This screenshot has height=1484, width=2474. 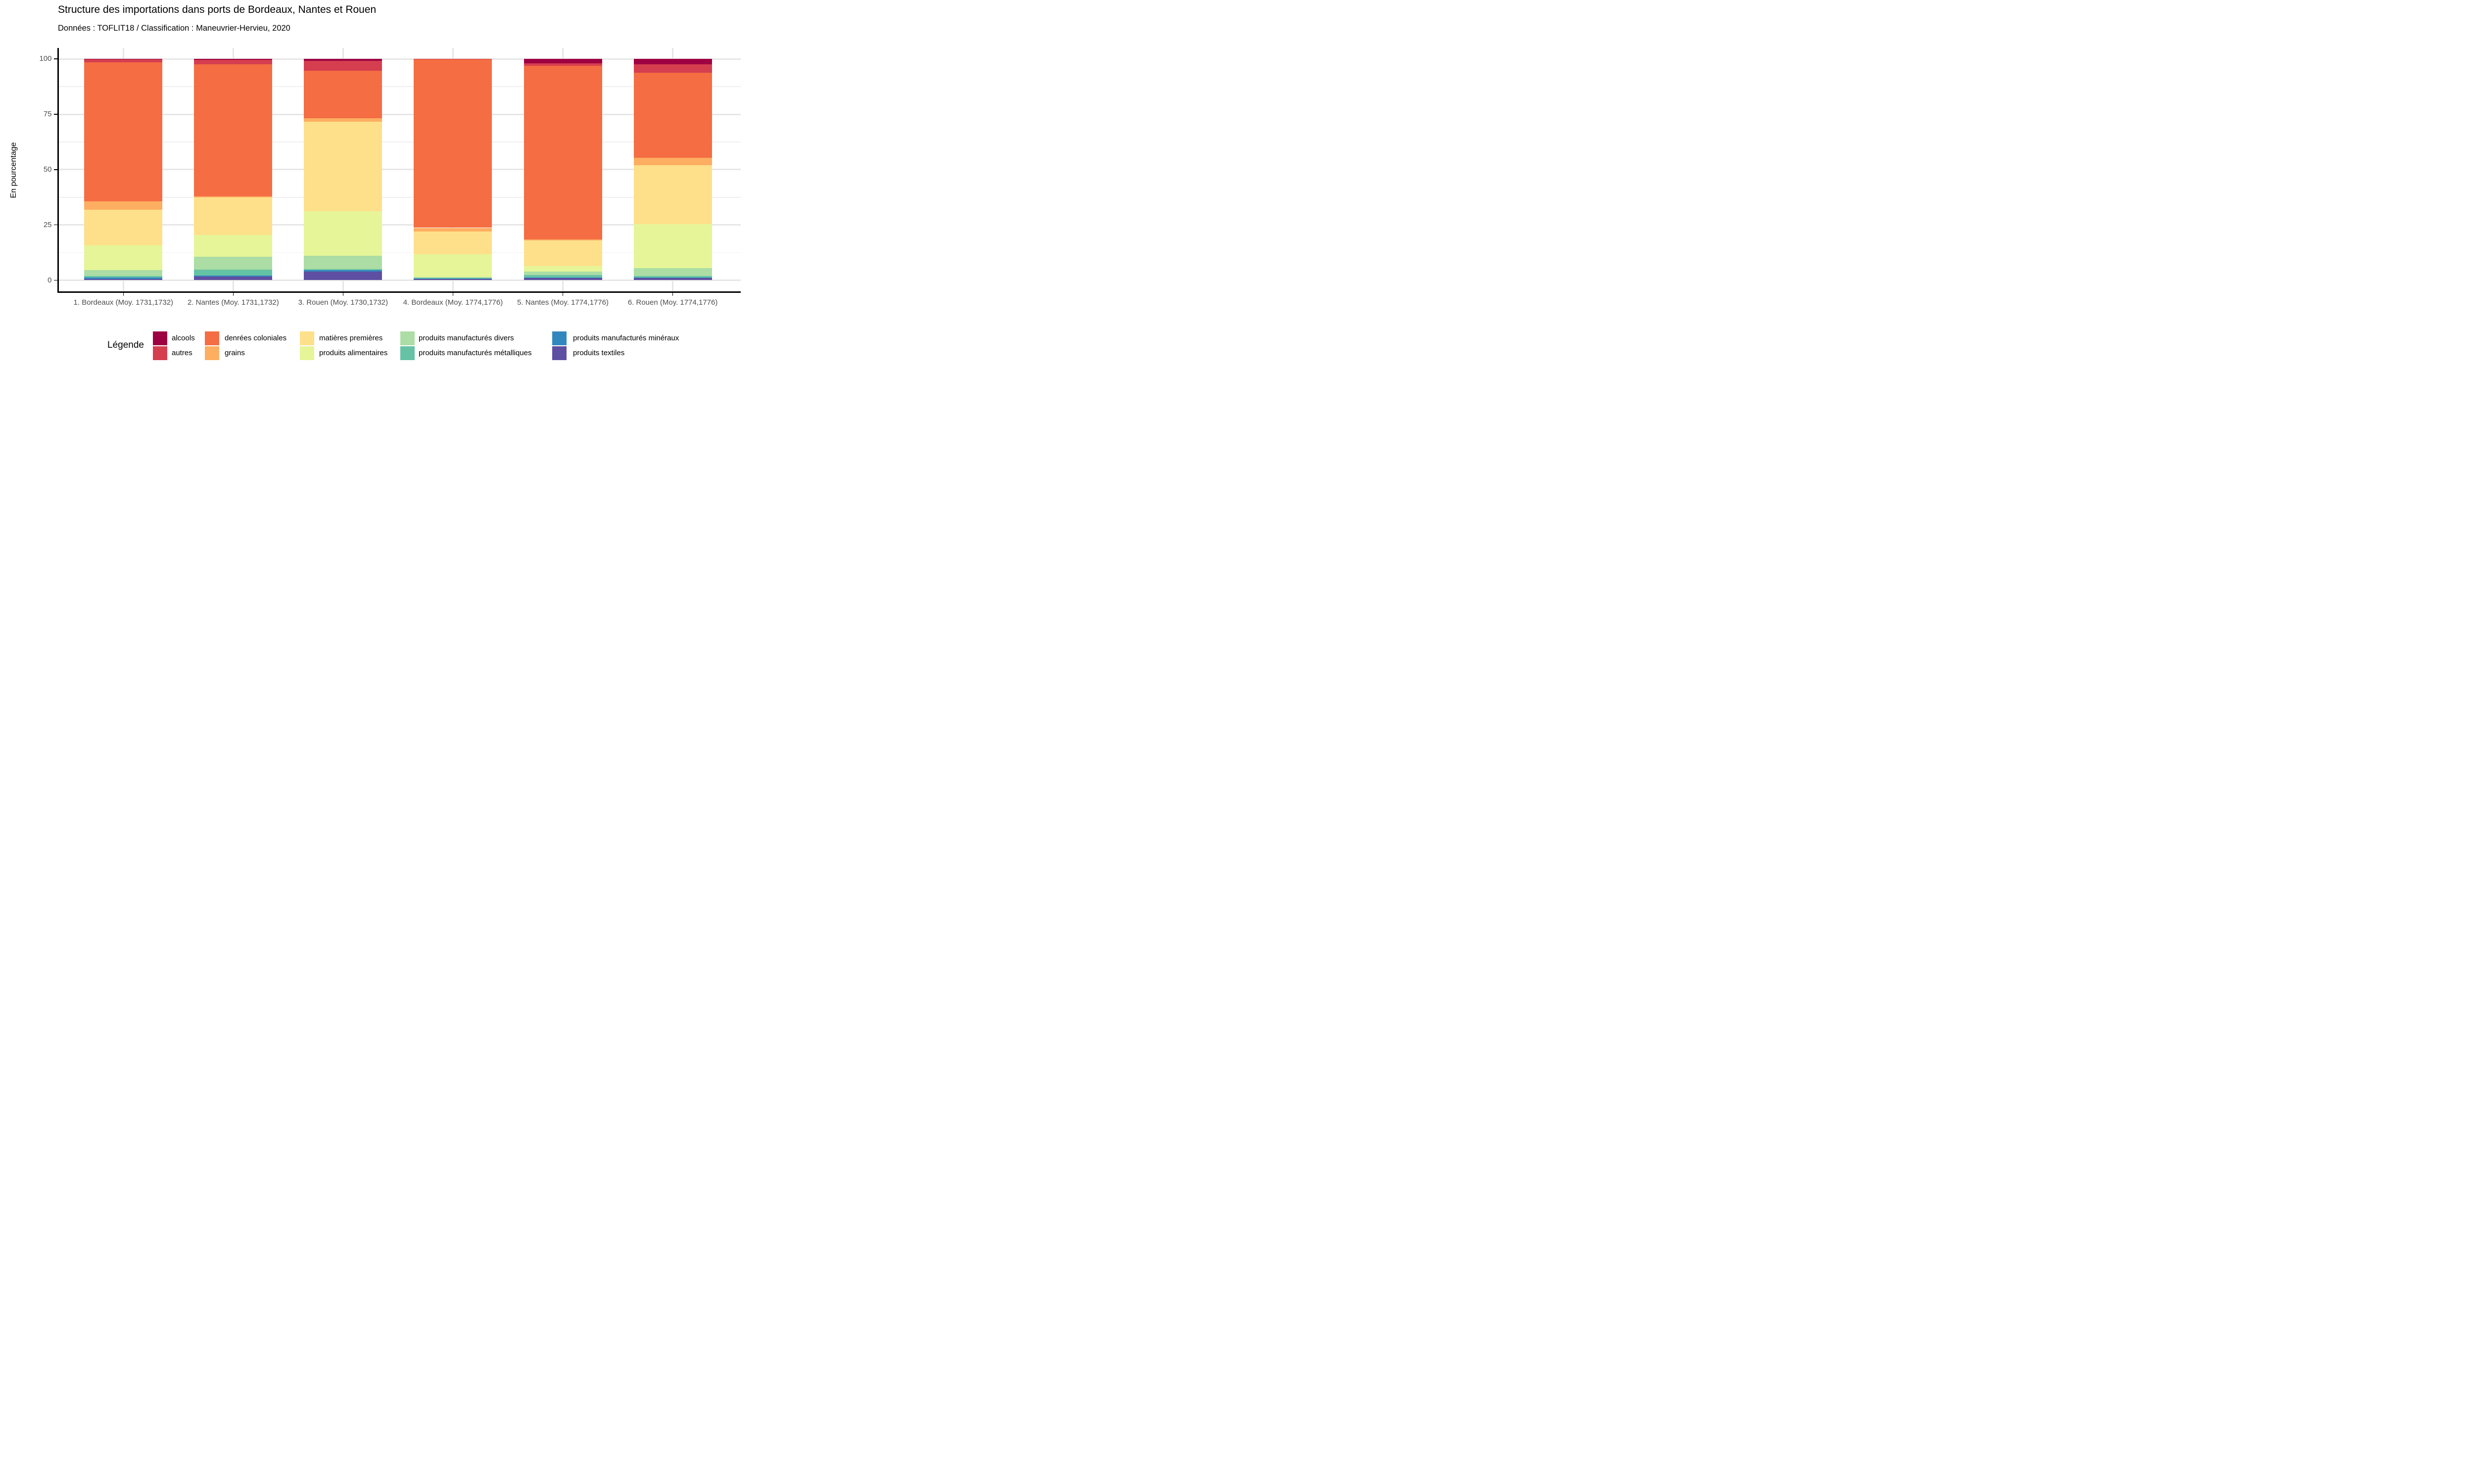 I want to click on legend-item-label: produits alimentaires, so click(x=354, y=352).